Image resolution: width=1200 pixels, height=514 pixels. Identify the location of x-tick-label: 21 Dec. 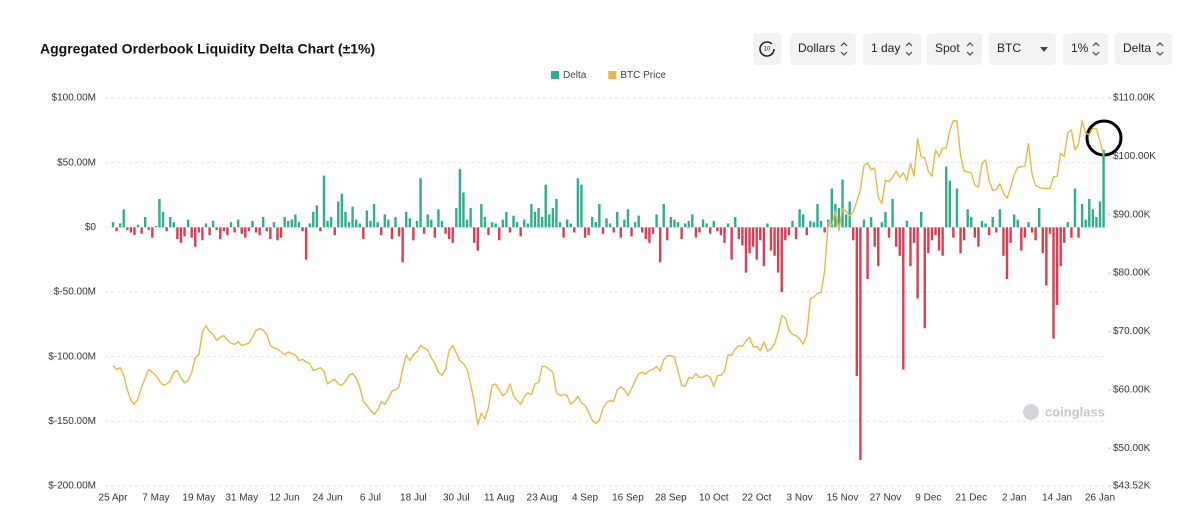
(971, 498).